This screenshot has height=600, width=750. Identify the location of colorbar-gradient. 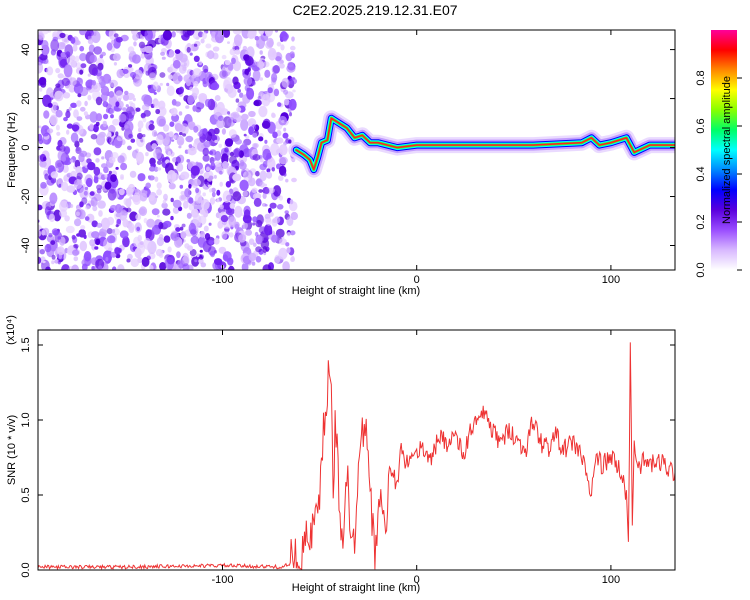
(724, 150).